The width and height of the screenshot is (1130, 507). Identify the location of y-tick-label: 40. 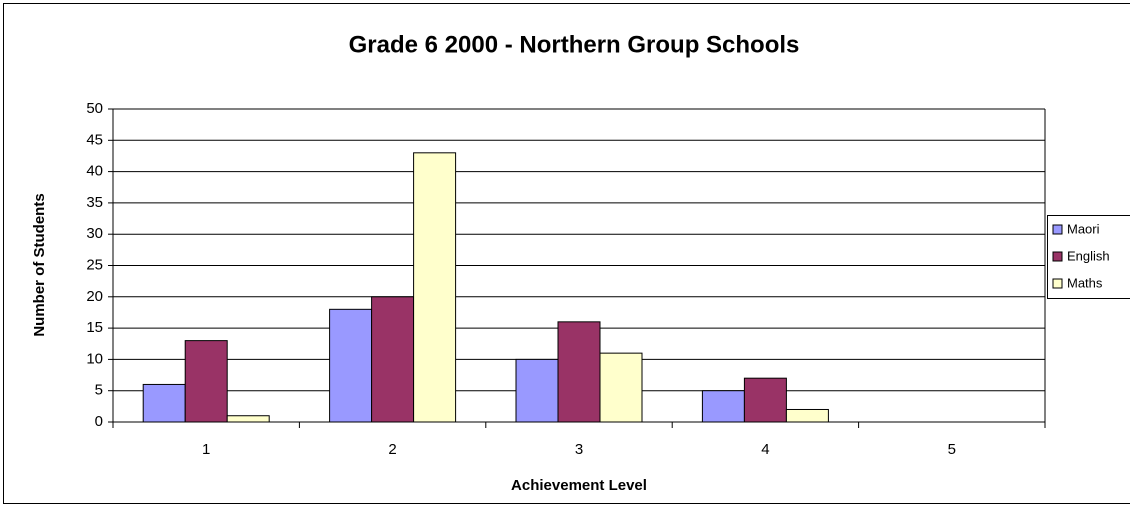
(94, 171).